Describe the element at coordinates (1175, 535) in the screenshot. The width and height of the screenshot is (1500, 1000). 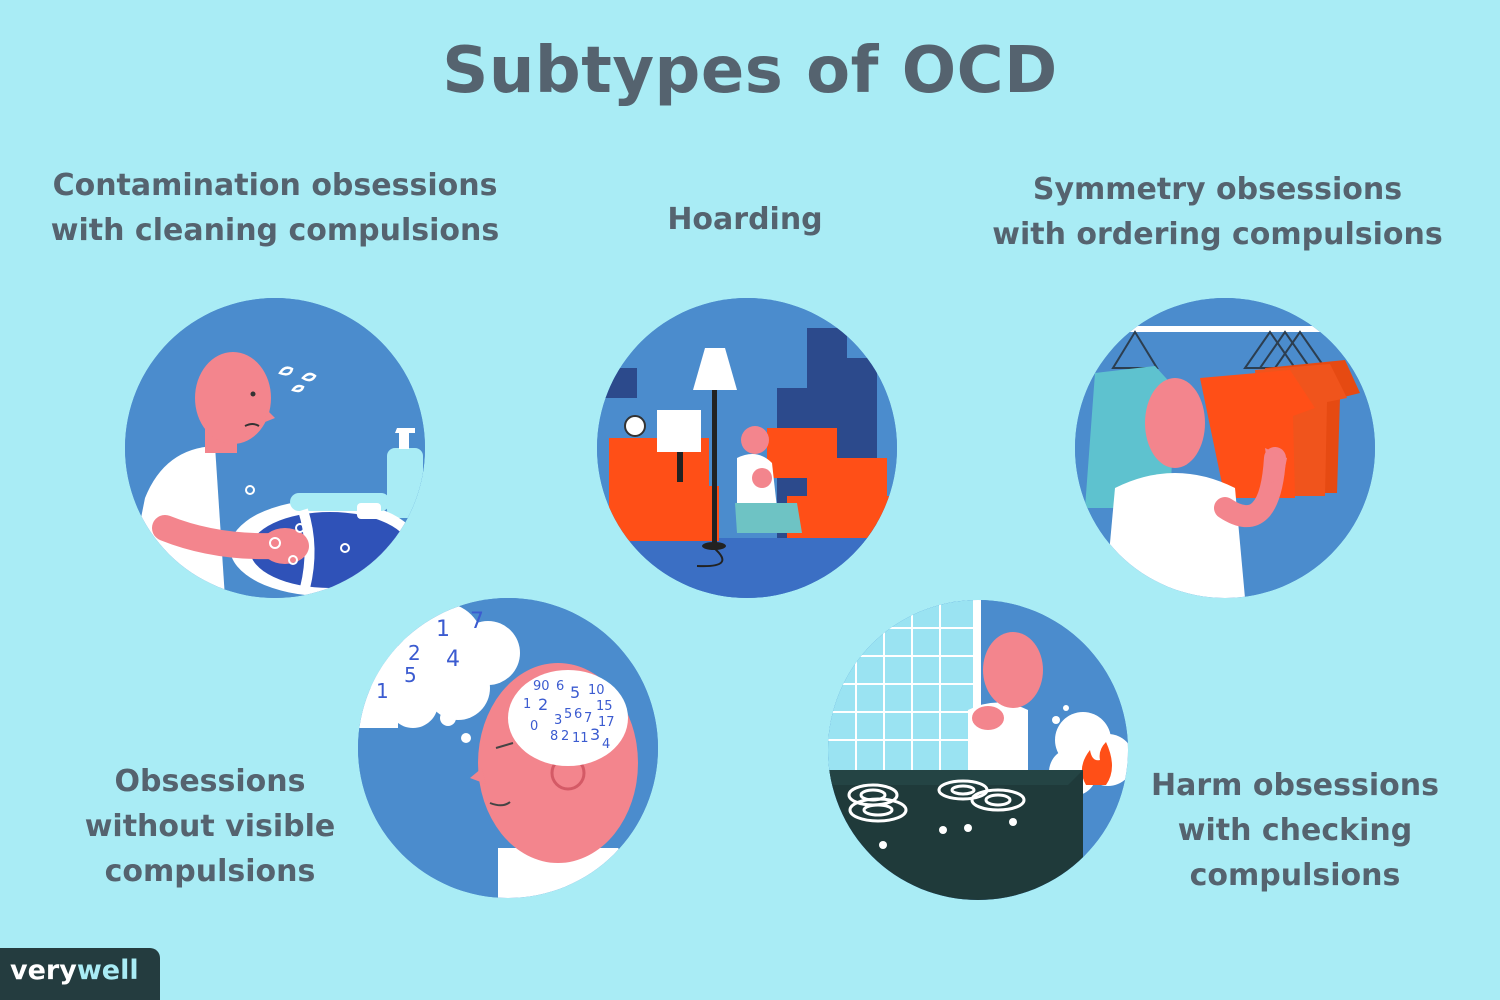
I see `person-shirt-icon` at that location.